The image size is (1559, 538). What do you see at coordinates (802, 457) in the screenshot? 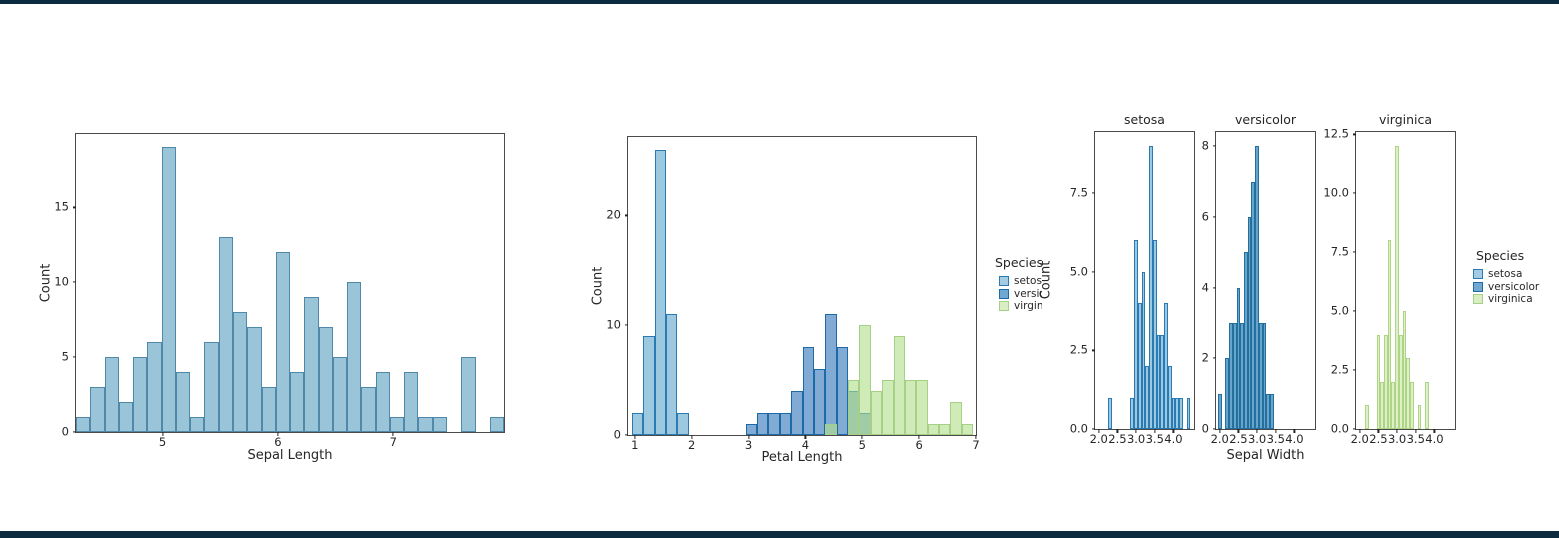
I see `x-axis-label: Petal Length` at bounding box center [802, 457].